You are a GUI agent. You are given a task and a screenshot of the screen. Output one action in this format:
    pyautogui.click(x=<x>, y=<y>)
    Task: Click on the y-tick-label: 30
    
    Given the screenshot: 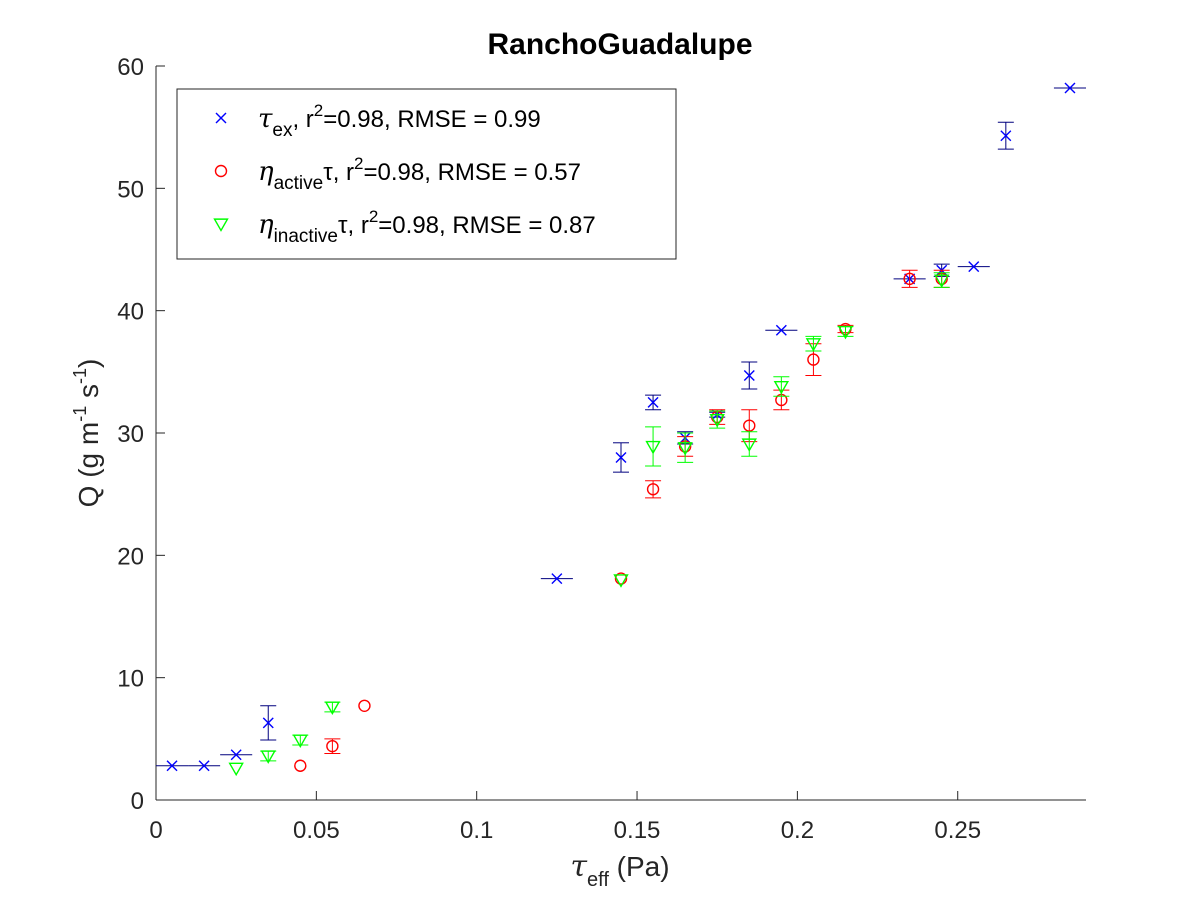 What is the action you would take?
    pyautogui.click(x=130, y=434)
    